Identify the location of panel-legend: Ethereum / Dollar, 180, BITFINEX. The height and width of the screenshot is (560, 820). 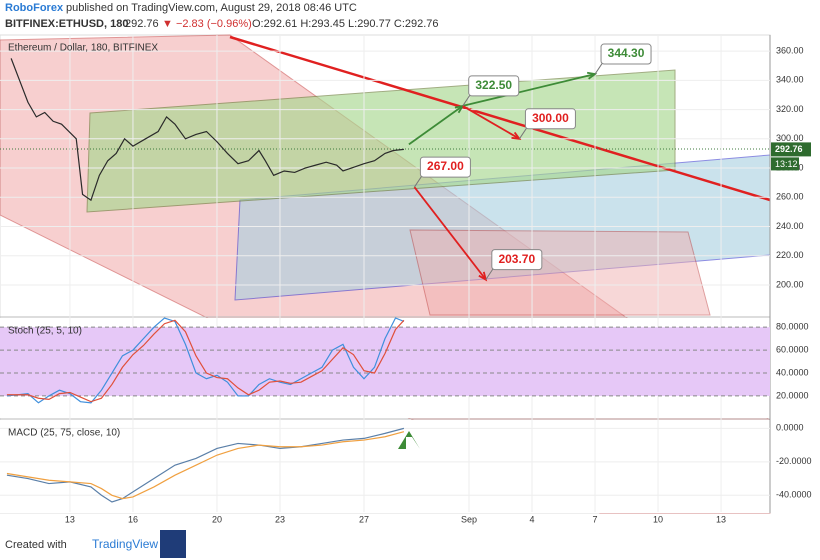
(83, 48).